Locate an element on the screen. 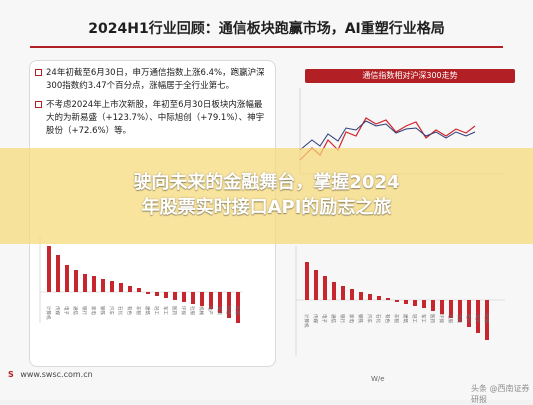 The height and width of the screenshot is (405, 533). page-number: W/e is located at coordinates (378, 379).